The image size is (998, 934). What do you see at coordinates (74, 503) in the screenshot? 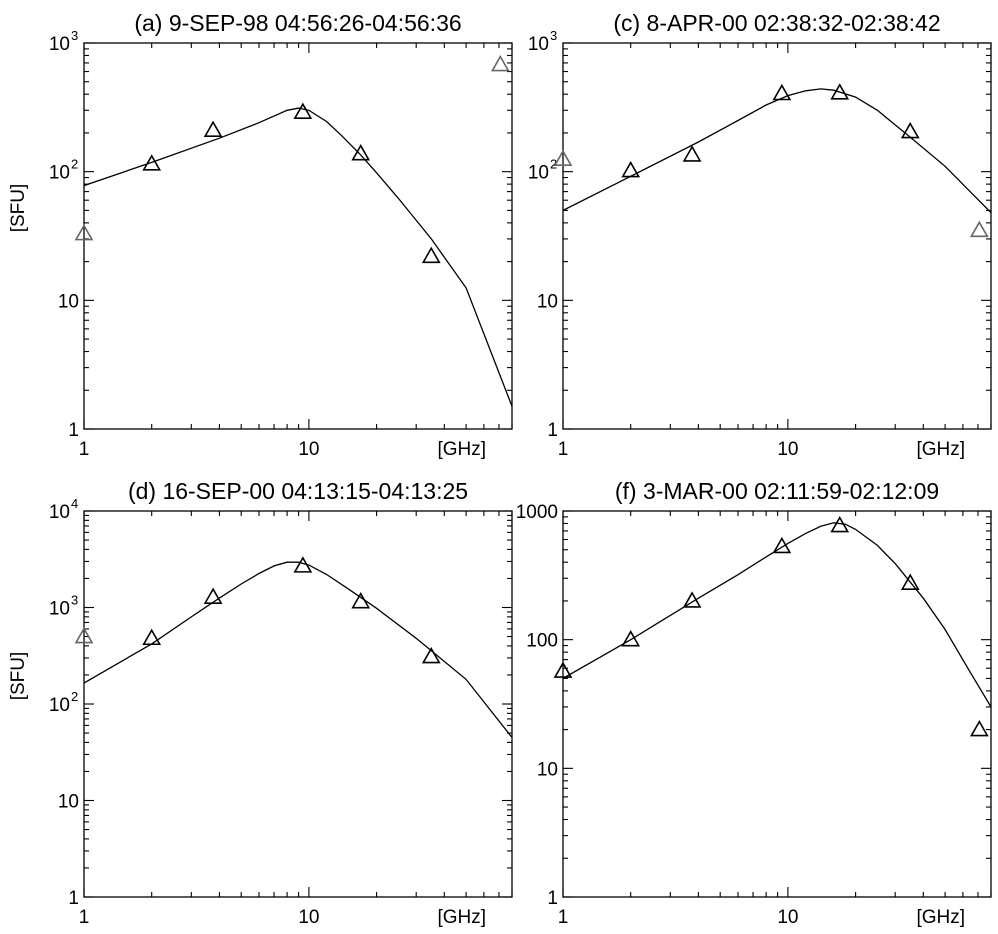
I see `y-tick-exponent: 4` at bounding box center [74, 503].